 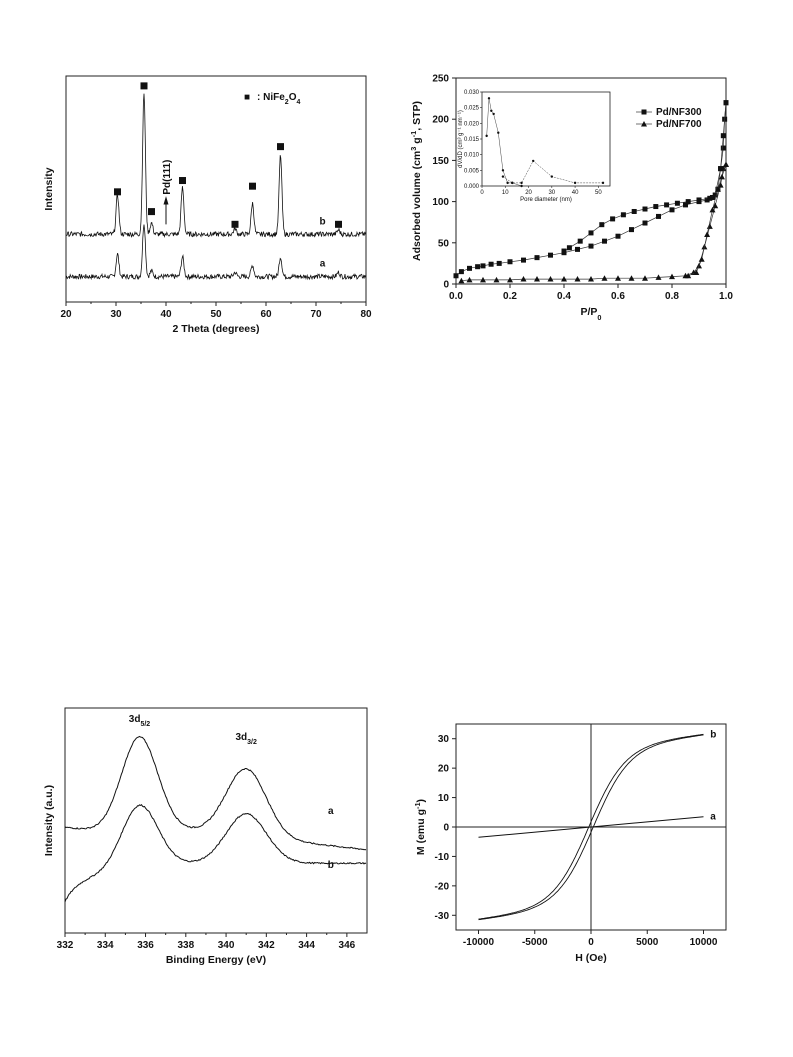 I want to click on x-tick-label: 0.8, so click(x=672, y=296).